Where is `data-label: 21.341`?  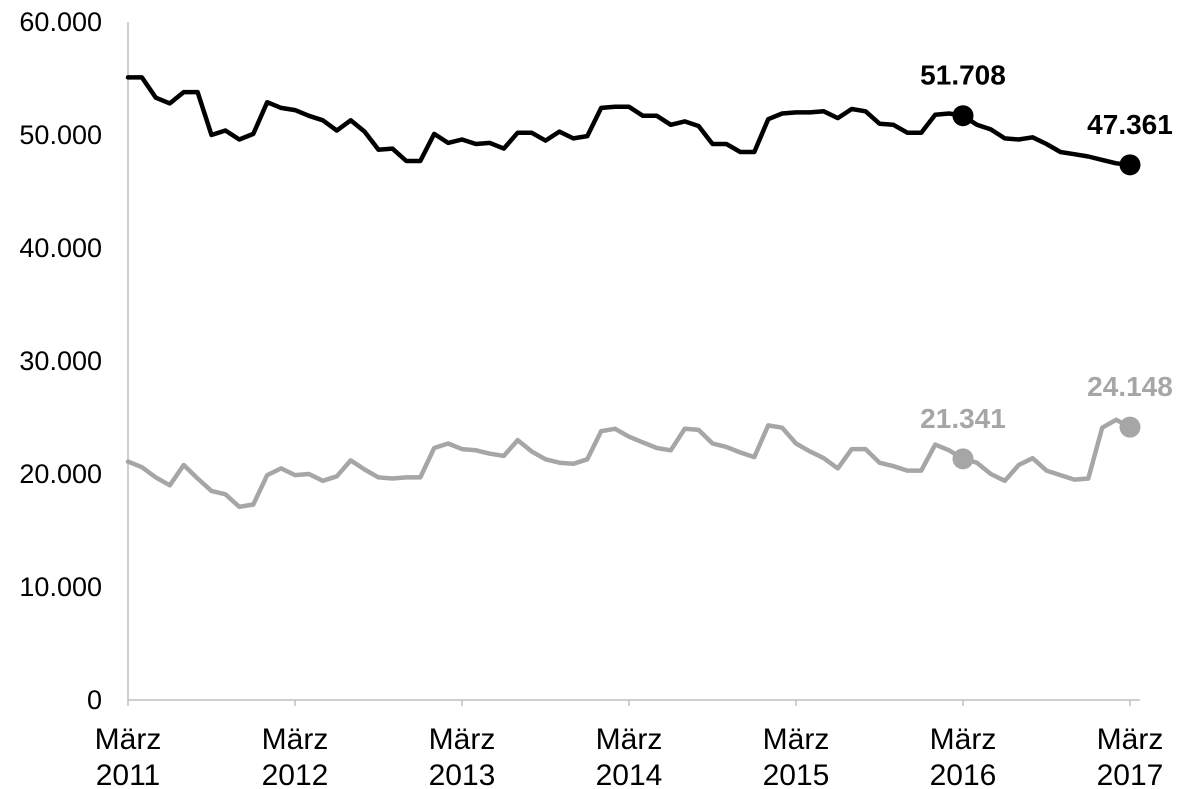
data-label: 21.341 is located at coordinates (963, 418).